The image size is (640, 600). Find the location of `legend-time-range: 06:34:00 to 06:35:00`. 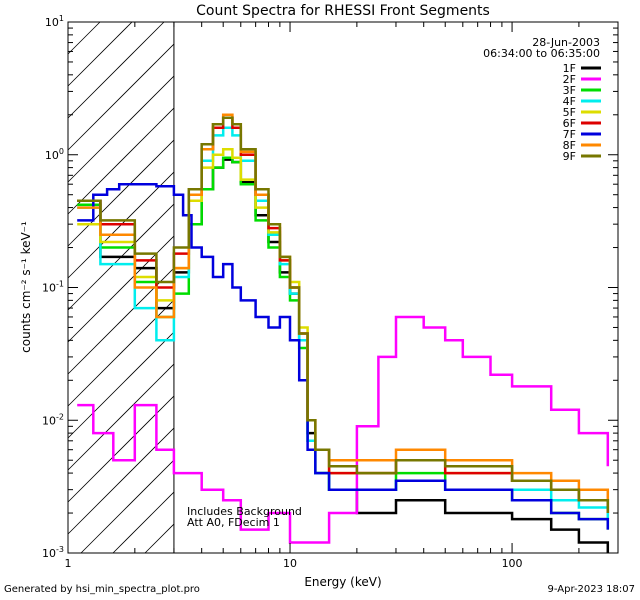

legend-time-range: 06:34:00 to 06:35:00 is located at coordinates (541, 53).